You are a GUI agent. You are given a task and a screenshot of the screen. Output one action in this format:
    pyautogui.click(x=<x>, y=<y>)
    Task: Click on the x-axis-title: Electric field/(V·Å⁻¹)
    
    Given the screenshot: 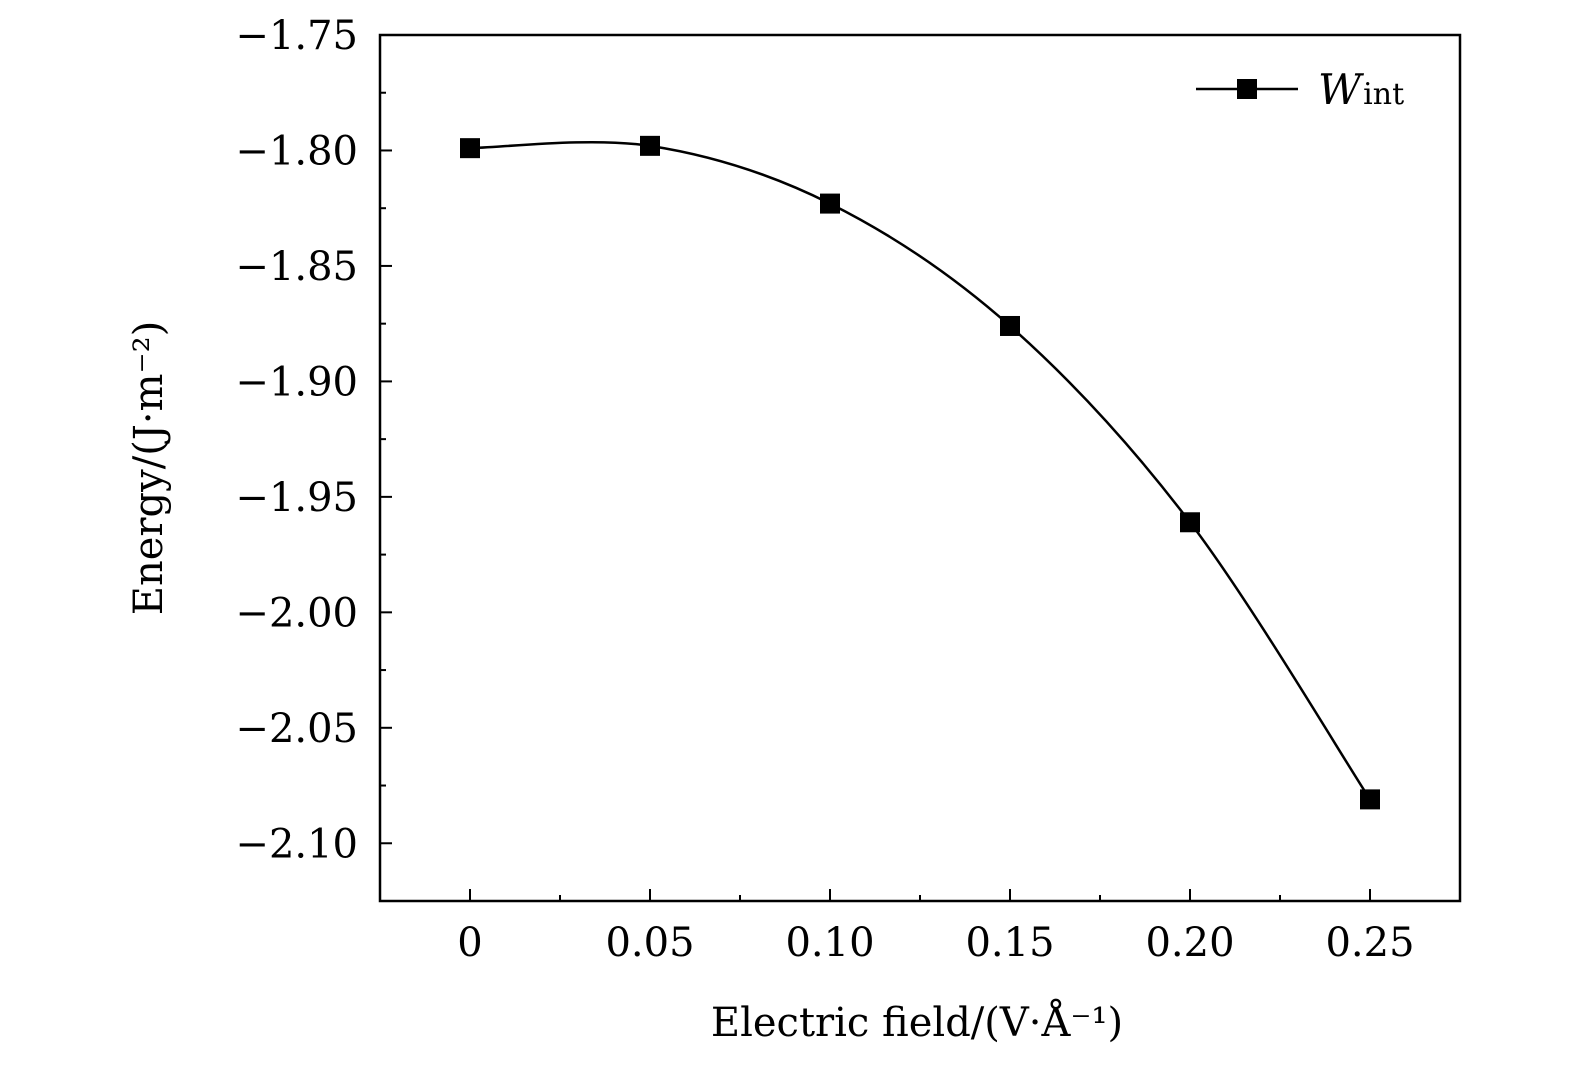 What is the action you would take?
    pyautogui.click(x=917, y=1022)
    